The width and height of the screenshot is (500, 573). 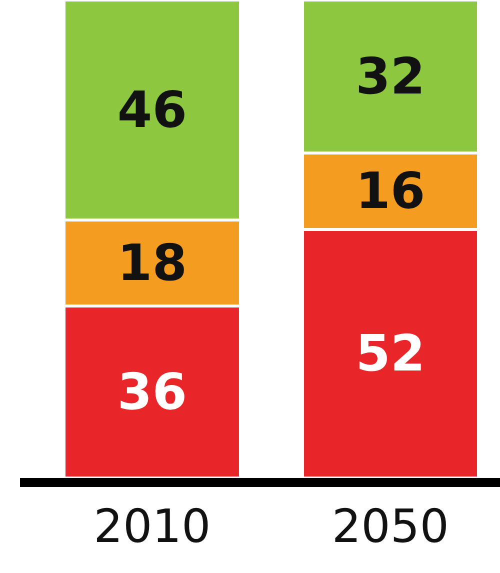 I want to click on x-tick-label: 2050, so click(x=390, y=526).